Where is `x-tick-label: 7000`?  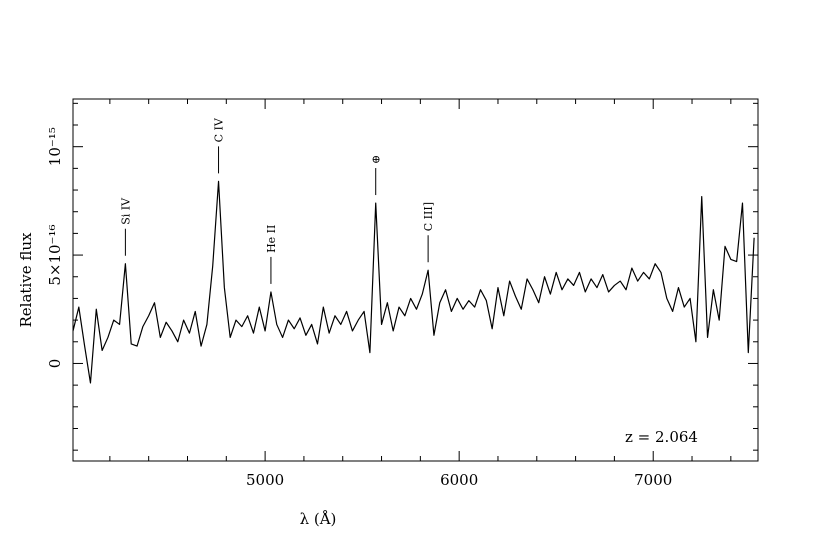
x-tick-label: 7000 is located at coordinates (653, 480).